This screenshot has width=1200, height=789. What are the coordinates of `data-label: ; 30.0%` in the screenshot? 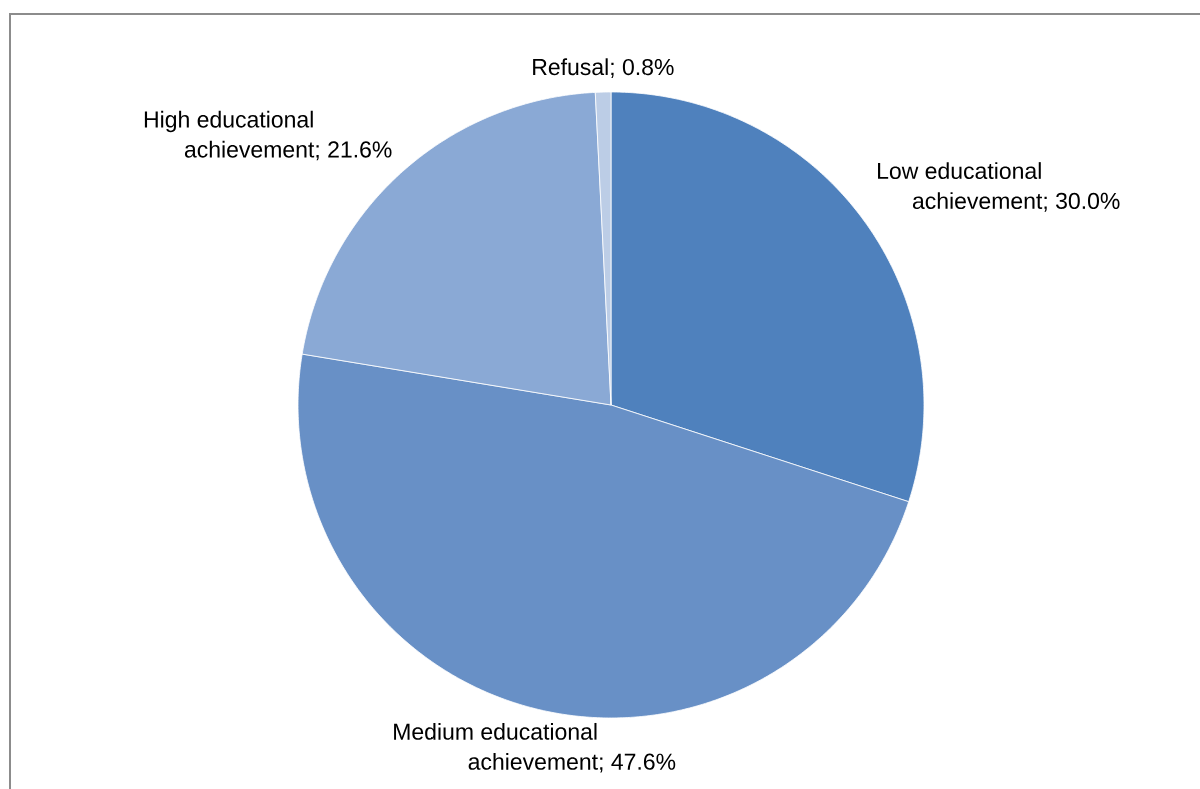 It's located at (1082, 202).